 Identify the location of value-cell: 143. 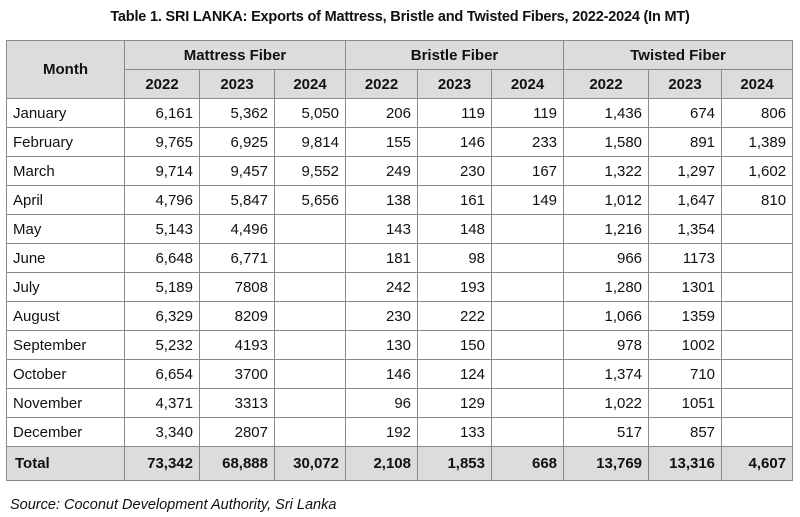
(381, 229).